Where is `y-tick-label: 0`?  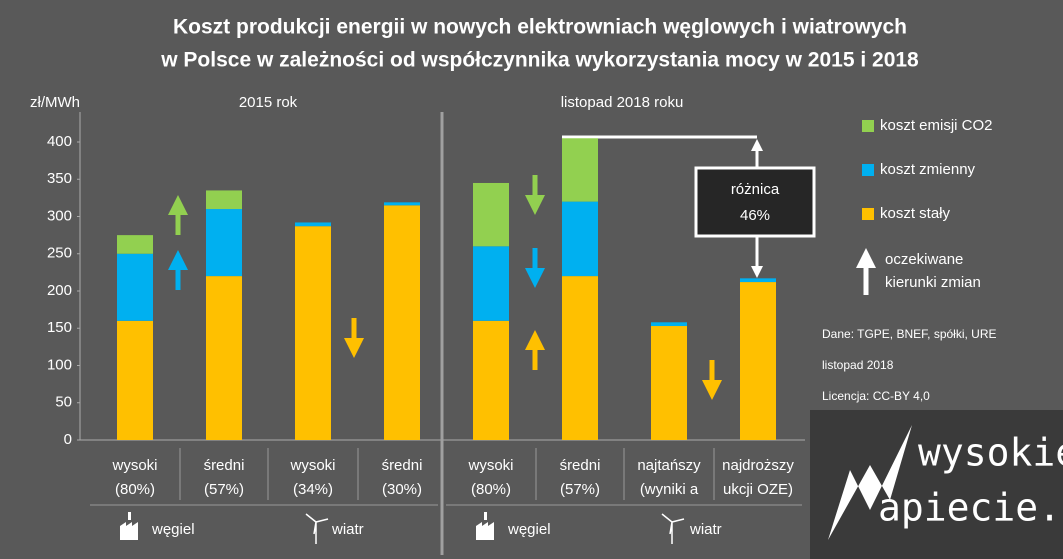 y-tick-label: 0 is located at coordinates (68, 439).